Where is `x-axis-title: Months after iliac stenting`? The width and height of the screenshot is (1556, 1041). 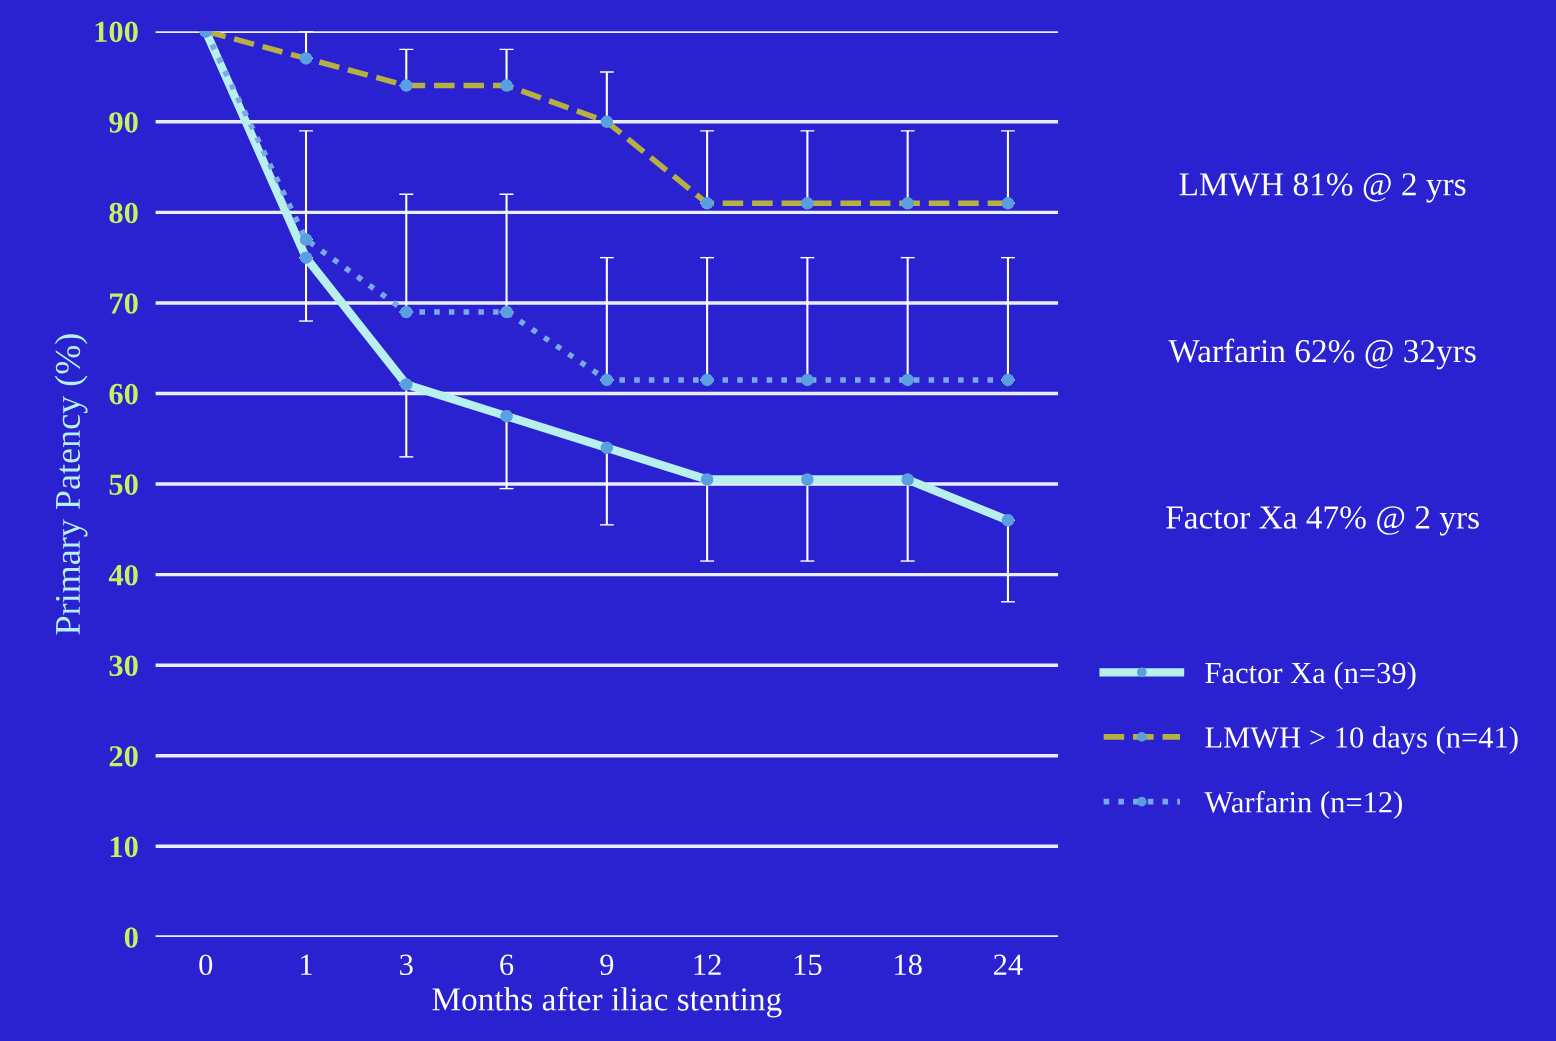
x-axis-title: Months after iliac stenting is located at coordinates (607, 1002).